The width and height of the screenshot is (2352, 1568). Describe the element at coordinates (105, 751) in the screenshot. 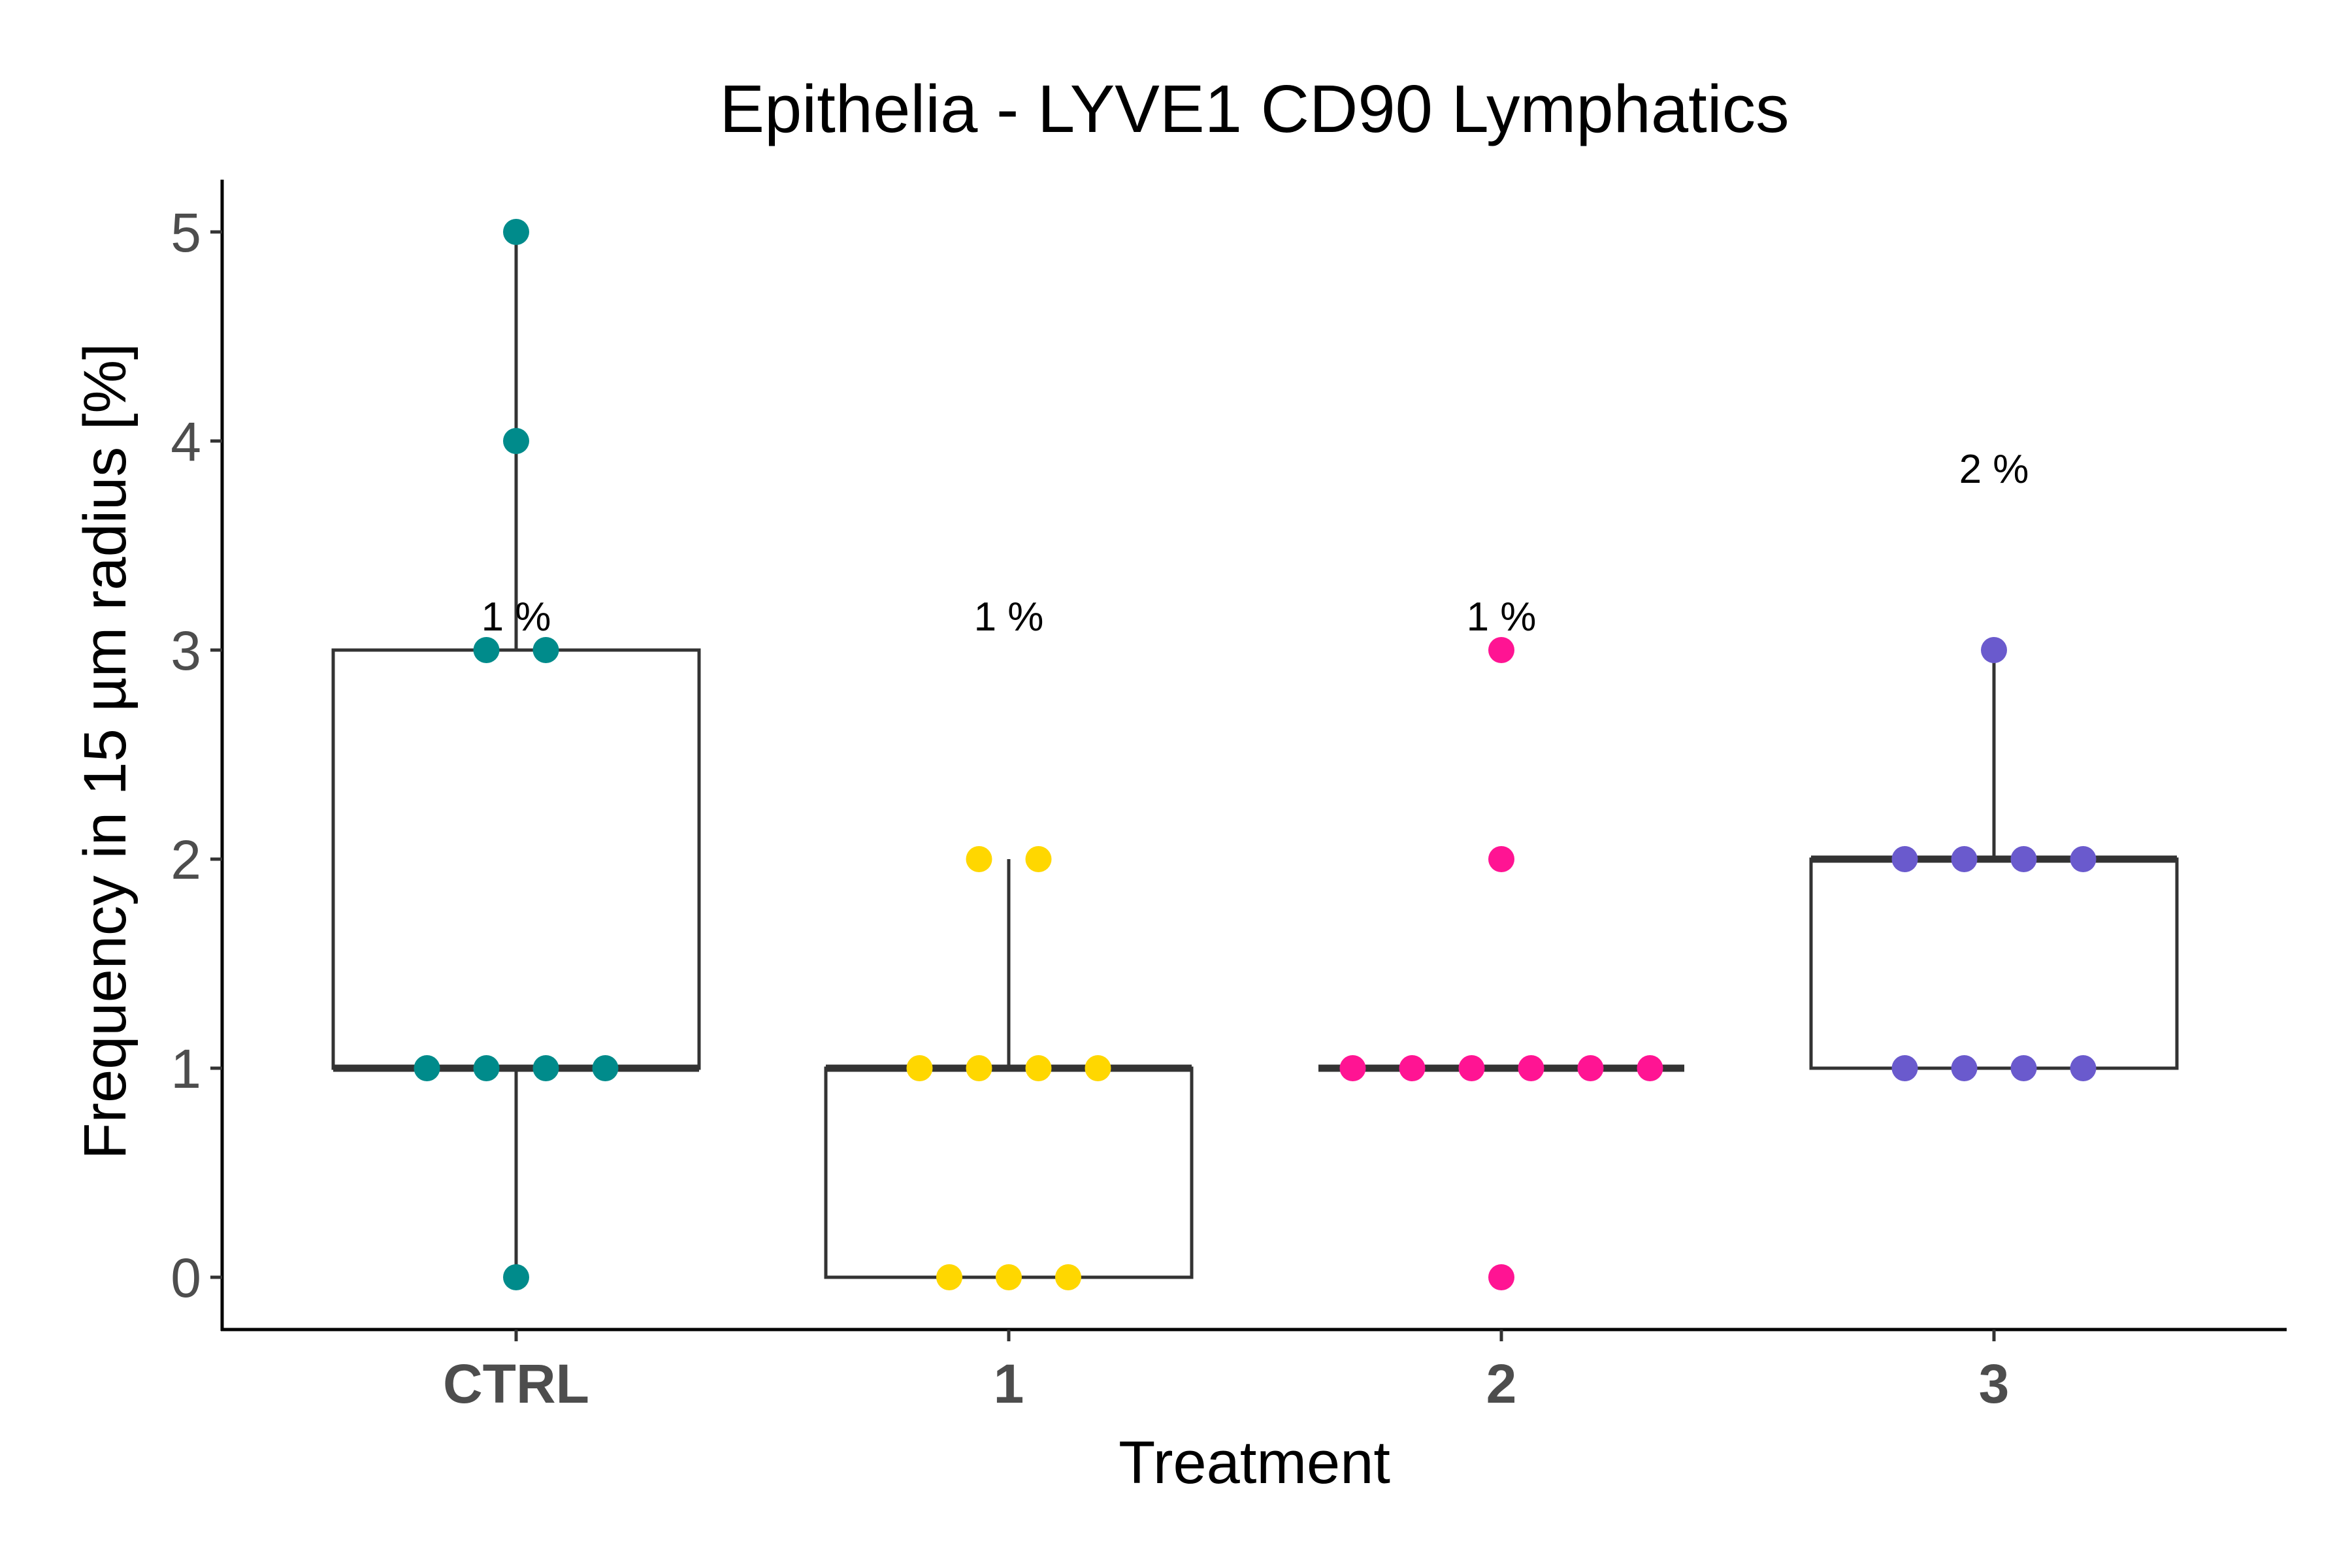

I see `y-axis-title: Frequency in 15 µm radius [%]` at that location.